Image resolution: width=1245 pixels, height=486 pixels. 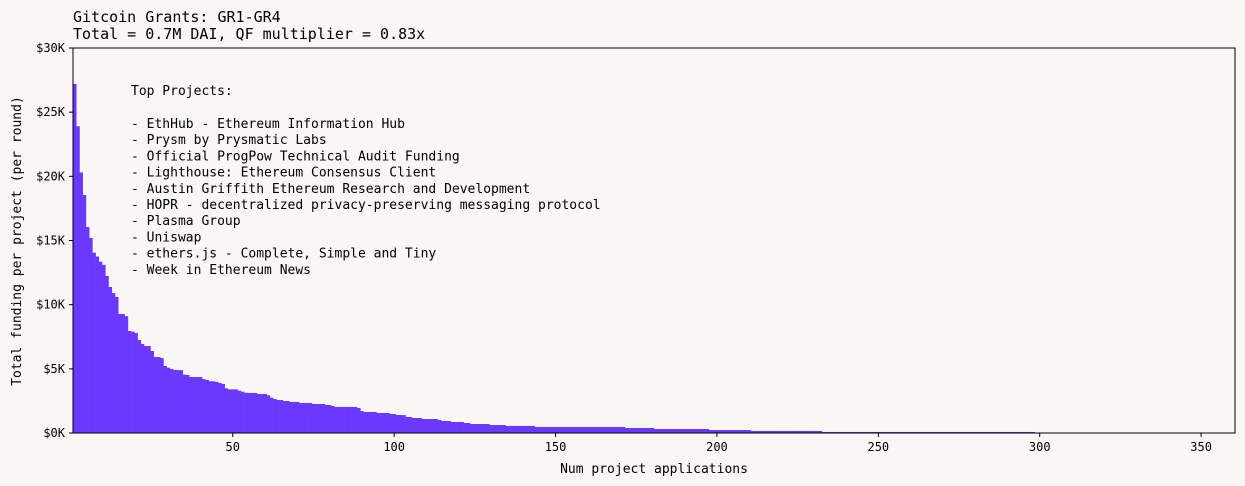 What do you see at coordinates (268, 124) in the screenshot?
I see `top-project-item: - EthHub - Ethereum Information Hub` at bounding box center [268, 124].